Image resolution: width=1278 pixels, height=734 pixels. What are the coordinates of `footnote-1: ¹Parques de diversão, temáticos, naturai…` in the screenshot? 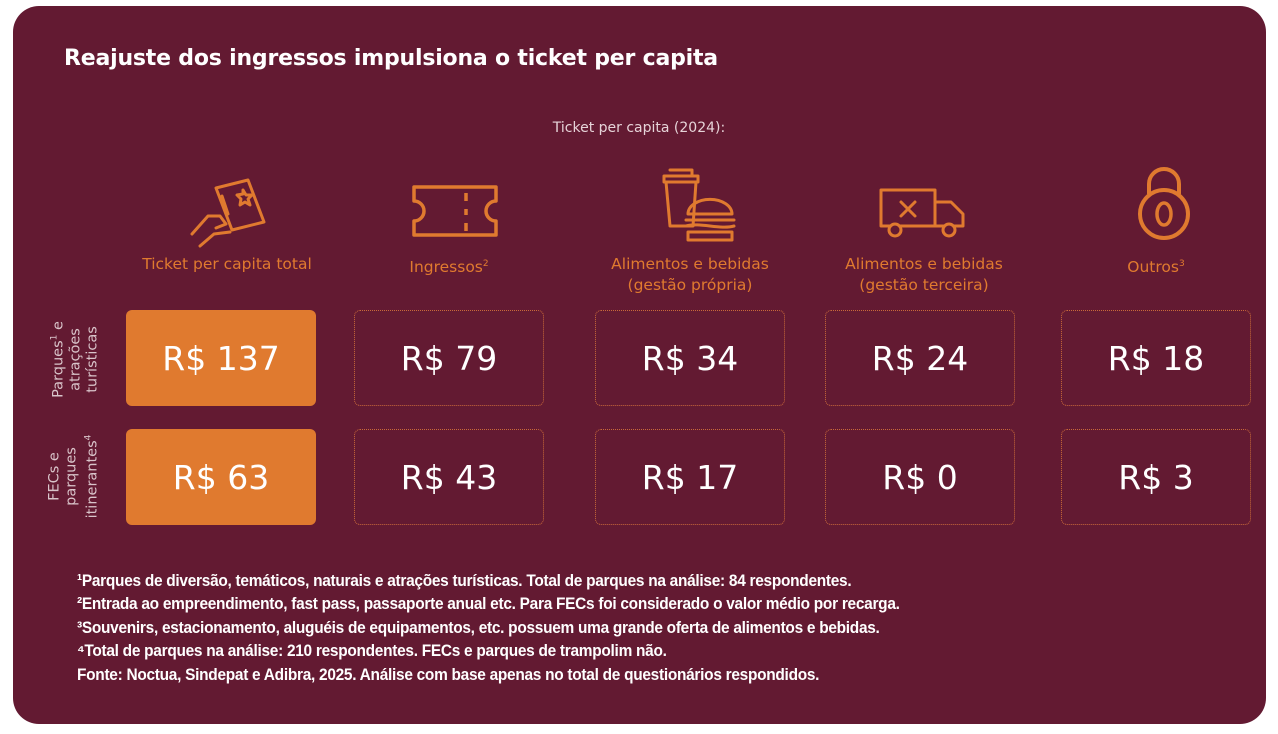 It's located at (464, 580).